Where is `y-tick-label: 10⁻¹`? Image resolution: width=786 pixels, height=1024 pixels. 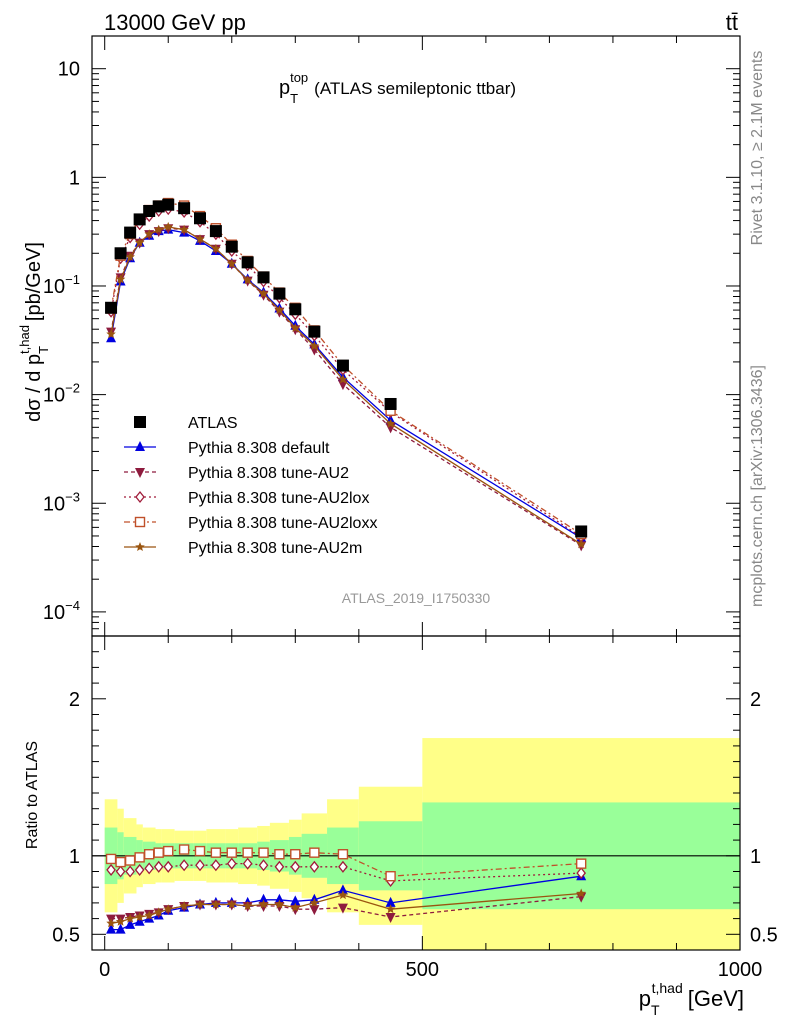 y-tick-label: 10⁻¹ is located at coordinates (61, 285).